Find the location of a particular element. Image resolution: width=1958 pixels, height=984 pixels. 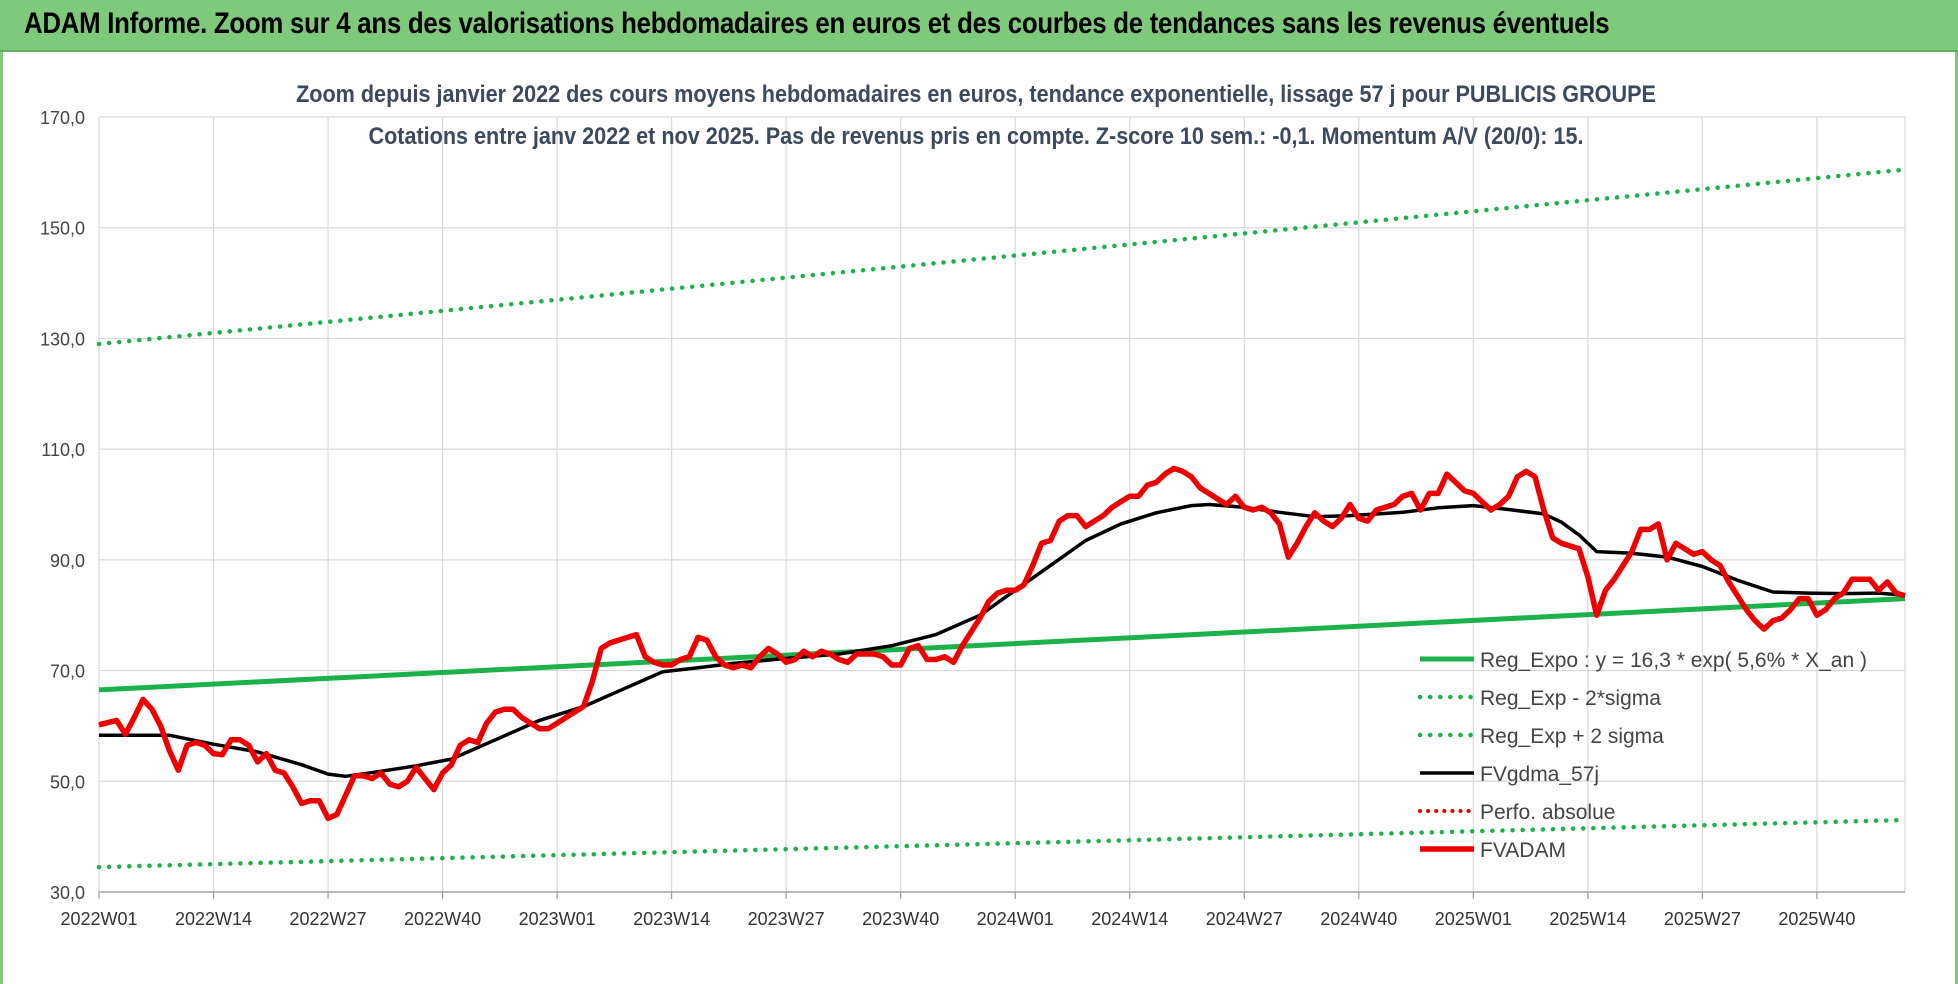

y-tick-label: 150,0 is located at coordinates (62, 229).